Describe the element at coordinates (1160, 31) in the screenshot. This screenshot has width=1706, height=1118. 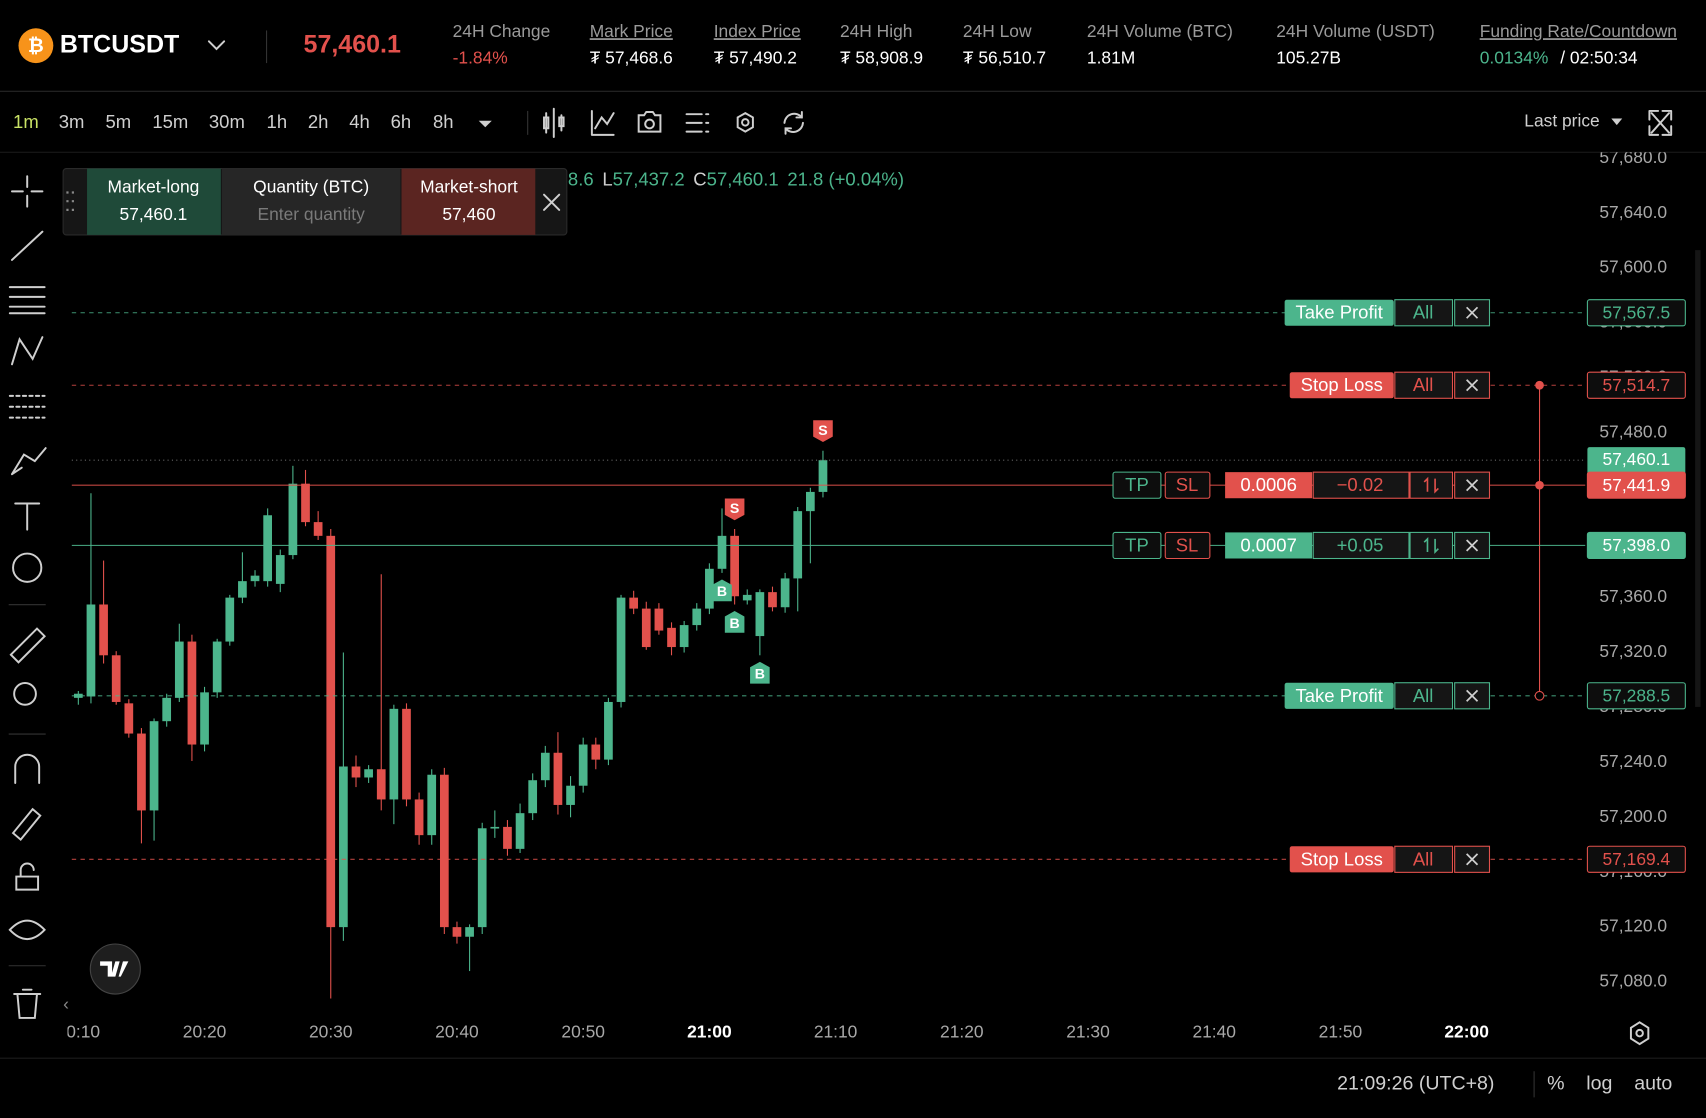
I see `stat-label: 24H Volume (BTC)` at that location.